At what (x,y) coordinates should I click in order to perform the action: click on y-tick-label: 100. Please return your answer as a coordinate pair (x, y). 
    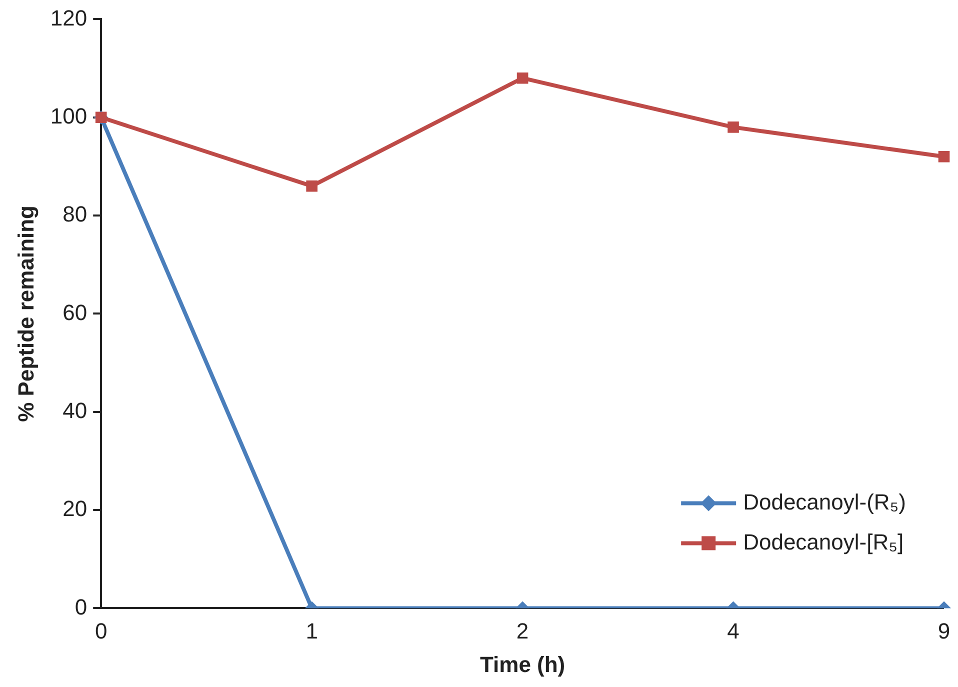
    Looking at the image, I should click on (69, 115).